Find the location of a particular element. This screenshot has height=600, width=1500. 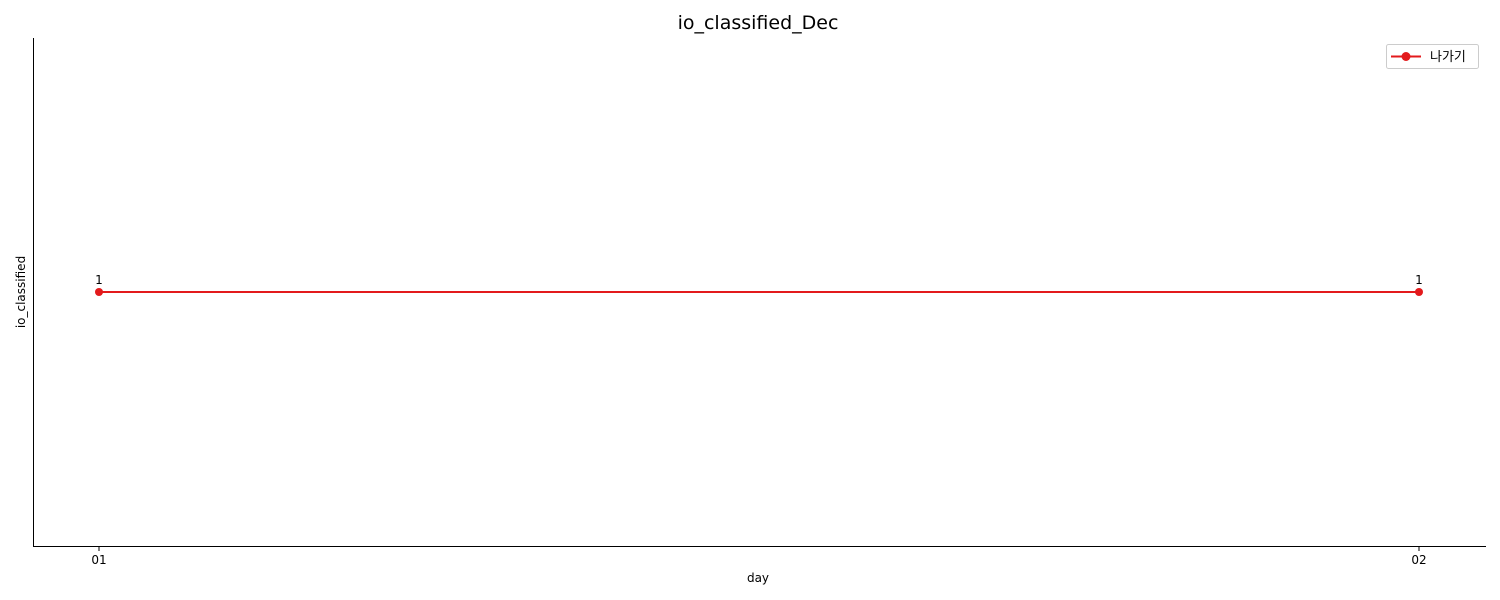

legend-box is located at coordinates (1432, 56).